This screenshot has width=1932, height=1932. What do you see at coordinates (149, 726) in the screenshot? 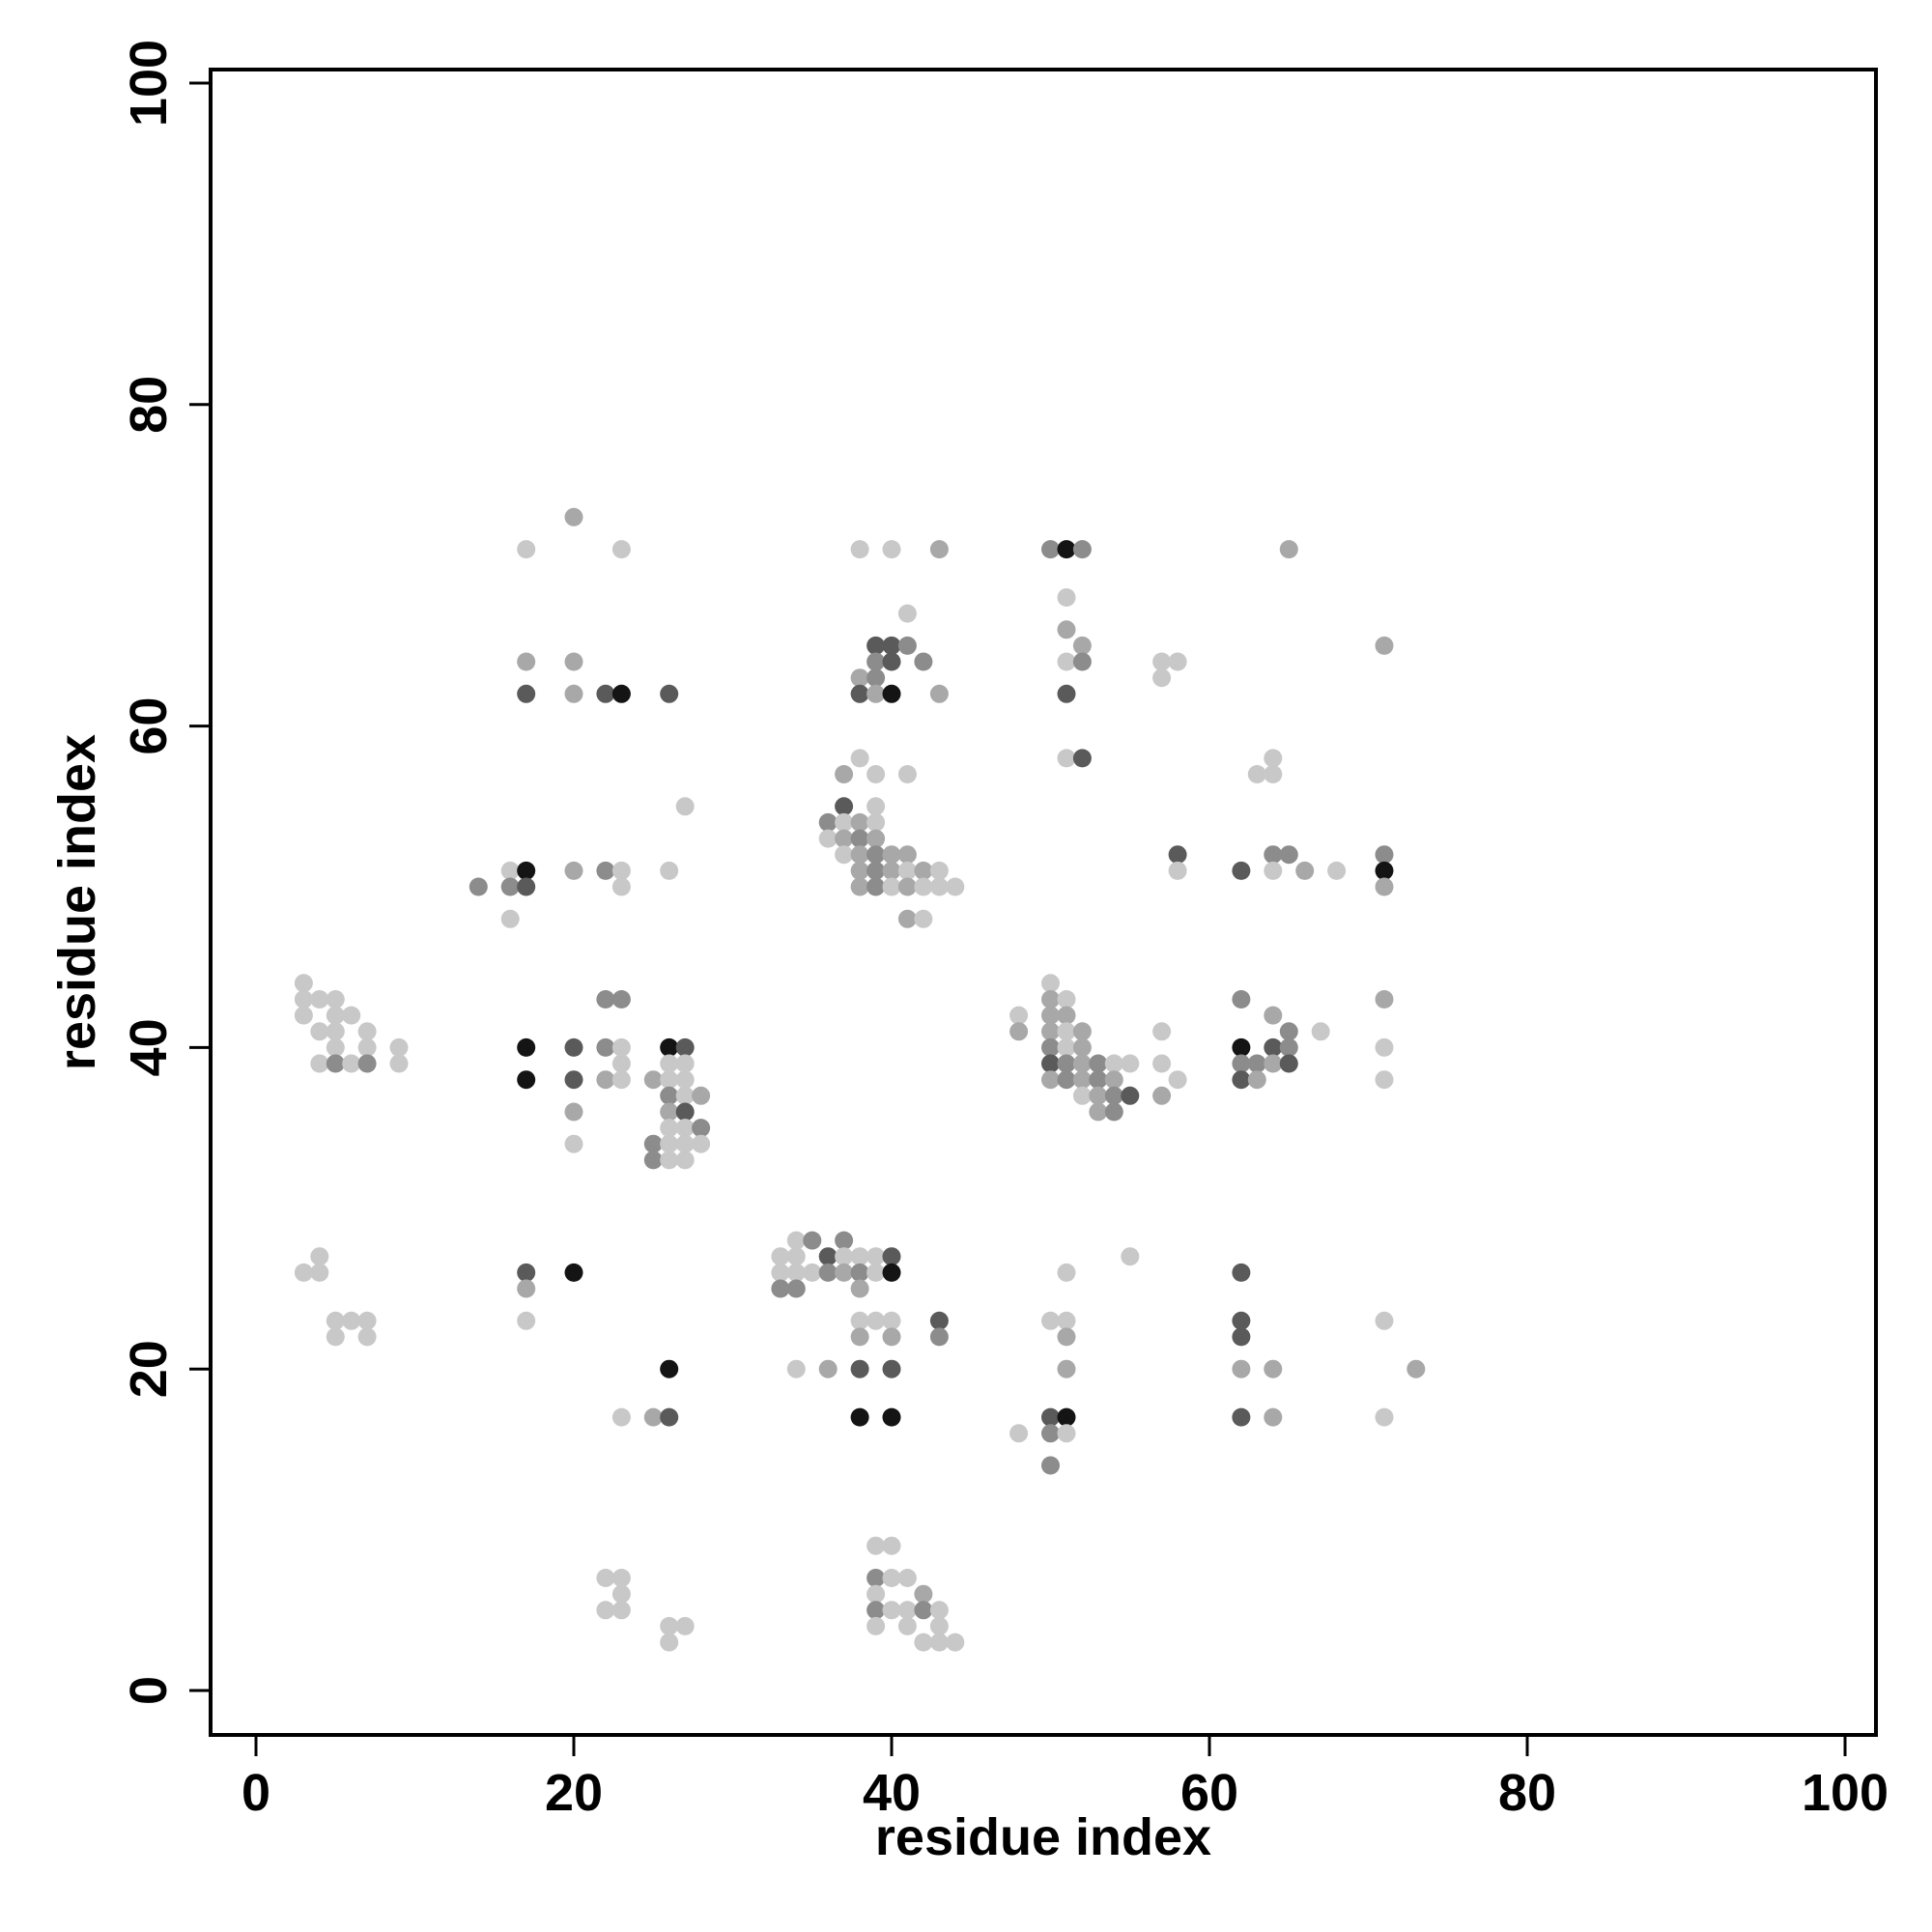
I see `y-tick-label: 60` at bounding box center [149, 726].